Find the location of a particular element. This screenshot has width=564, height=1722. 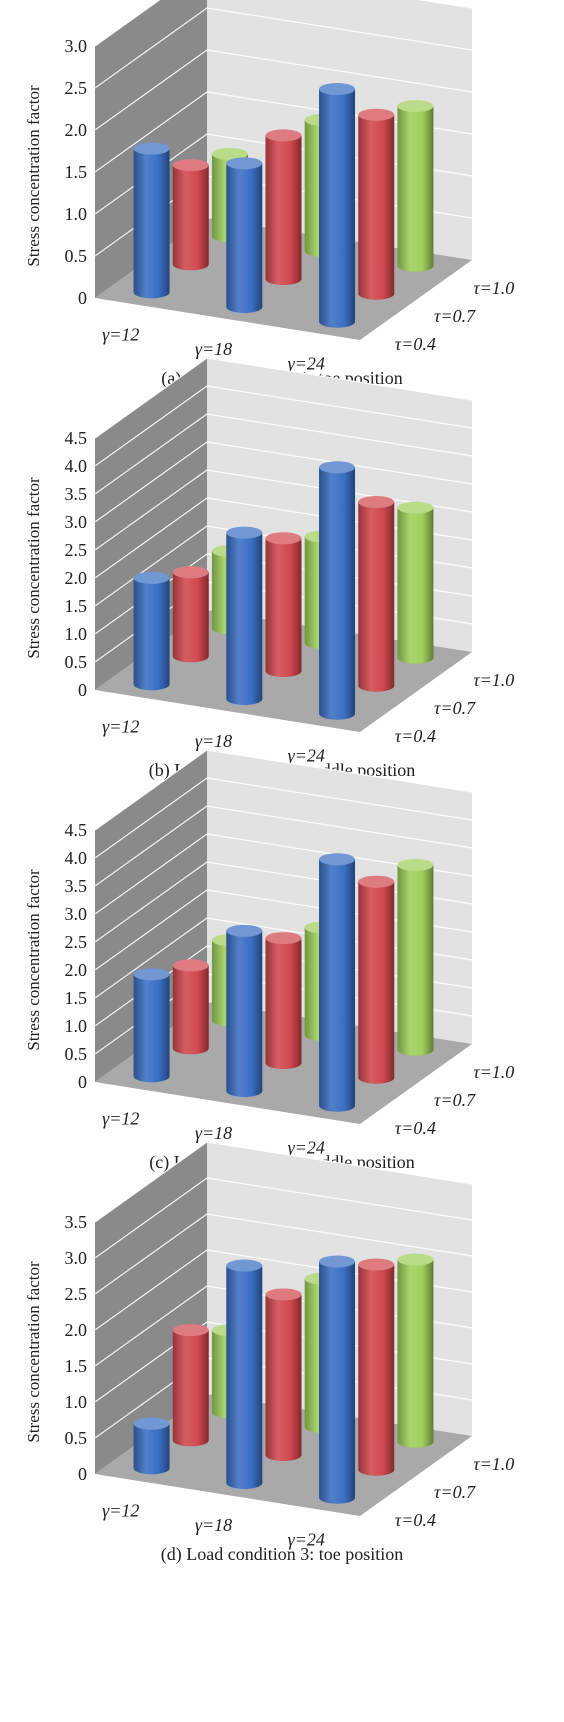

y-tick-label: 0 is located at coordinates (82, 1082).